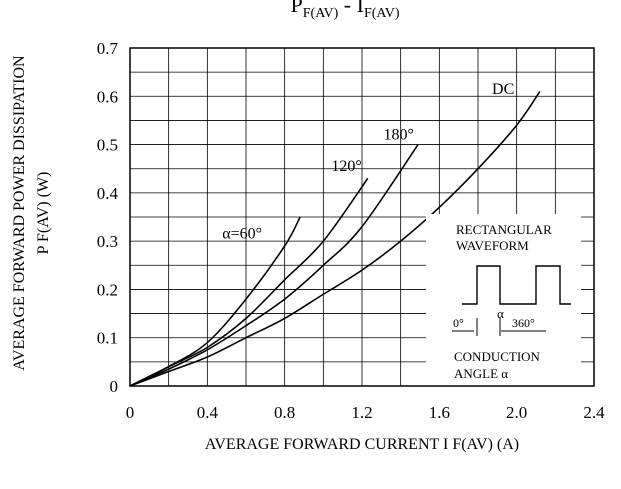 This screenshot has height=489, width=621. I want to click on series-label: 120°, so click(346, 166).